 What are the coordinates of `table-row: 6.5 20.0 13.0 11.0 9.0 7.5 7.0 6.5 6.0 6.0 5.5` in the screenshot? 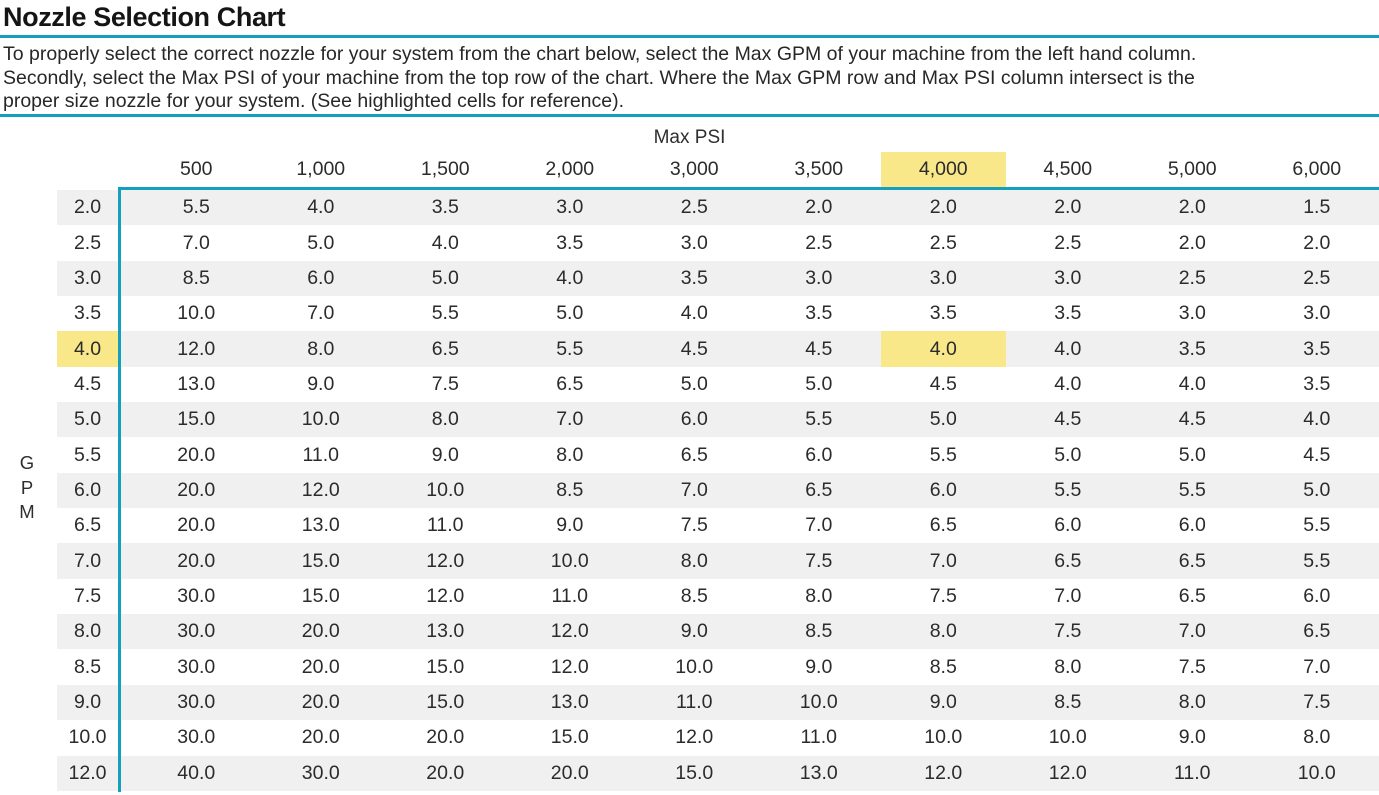 It's located at (689, 525).